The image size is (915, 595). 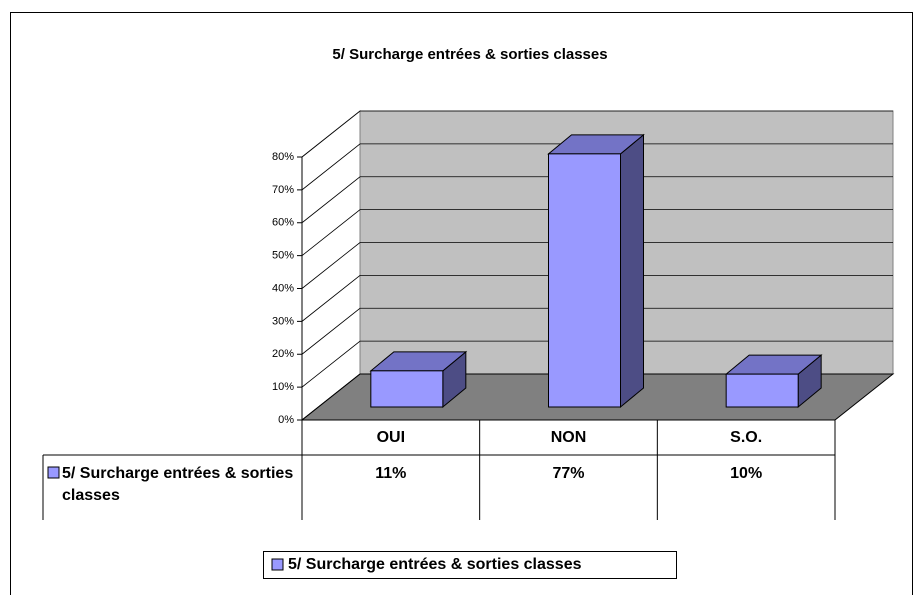 What do you see at coordinates (469, 54) in the screenshot?
I see `chart-title: 5/ Surcharge entrées & sorties classes` at bounding box center [469, 54].